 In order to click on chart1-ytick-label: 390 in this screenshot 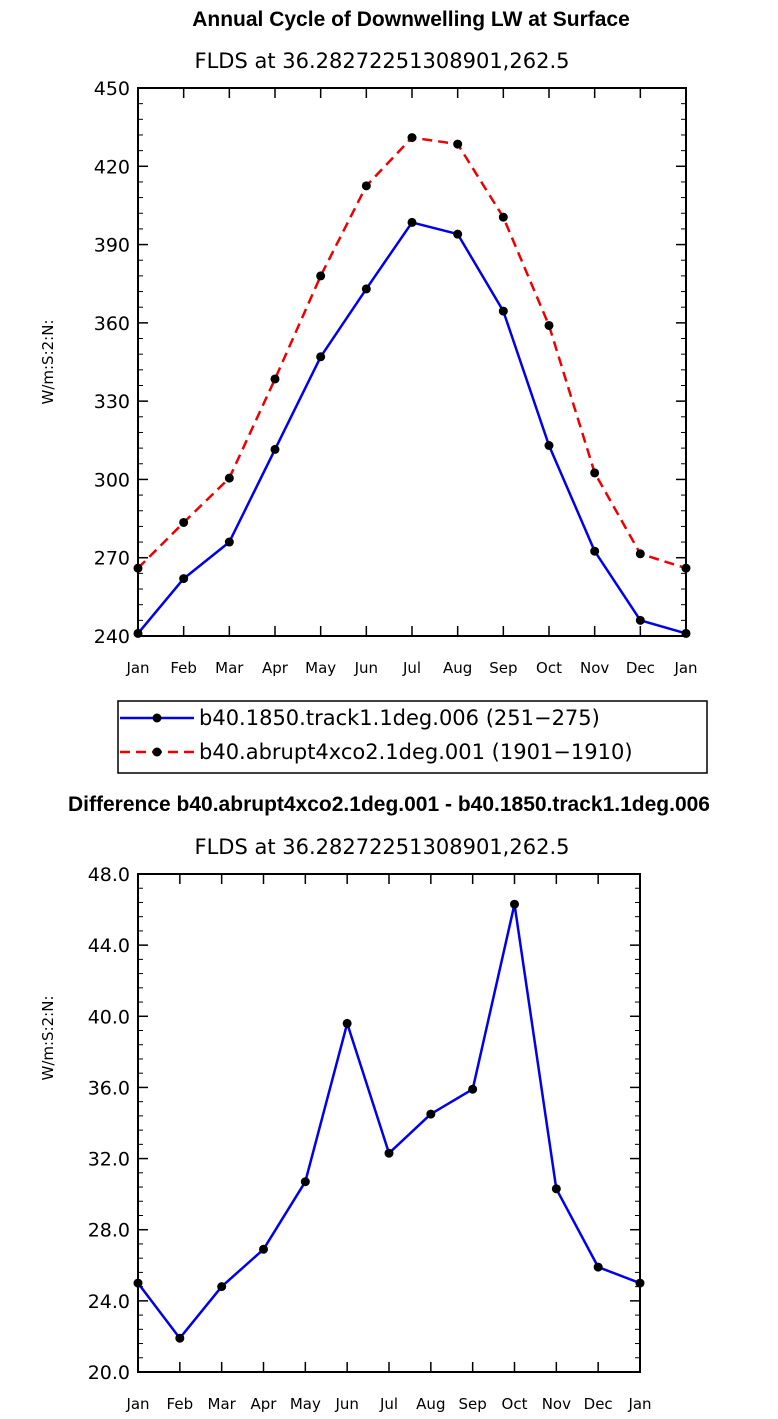, I will do `click(112, 246)`.